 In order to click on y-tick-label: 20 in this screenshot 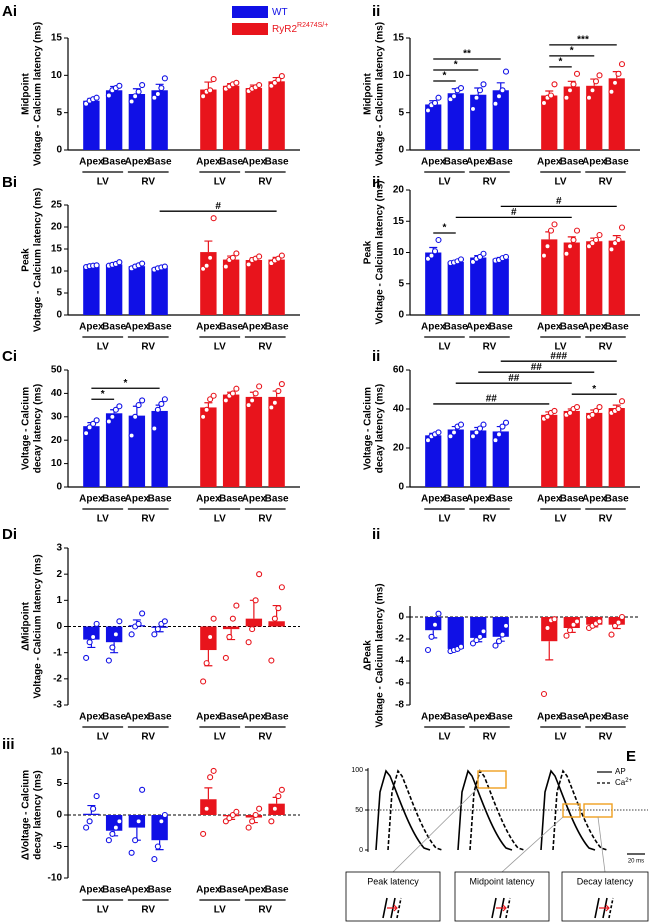, I will do `click(399, 190)`.